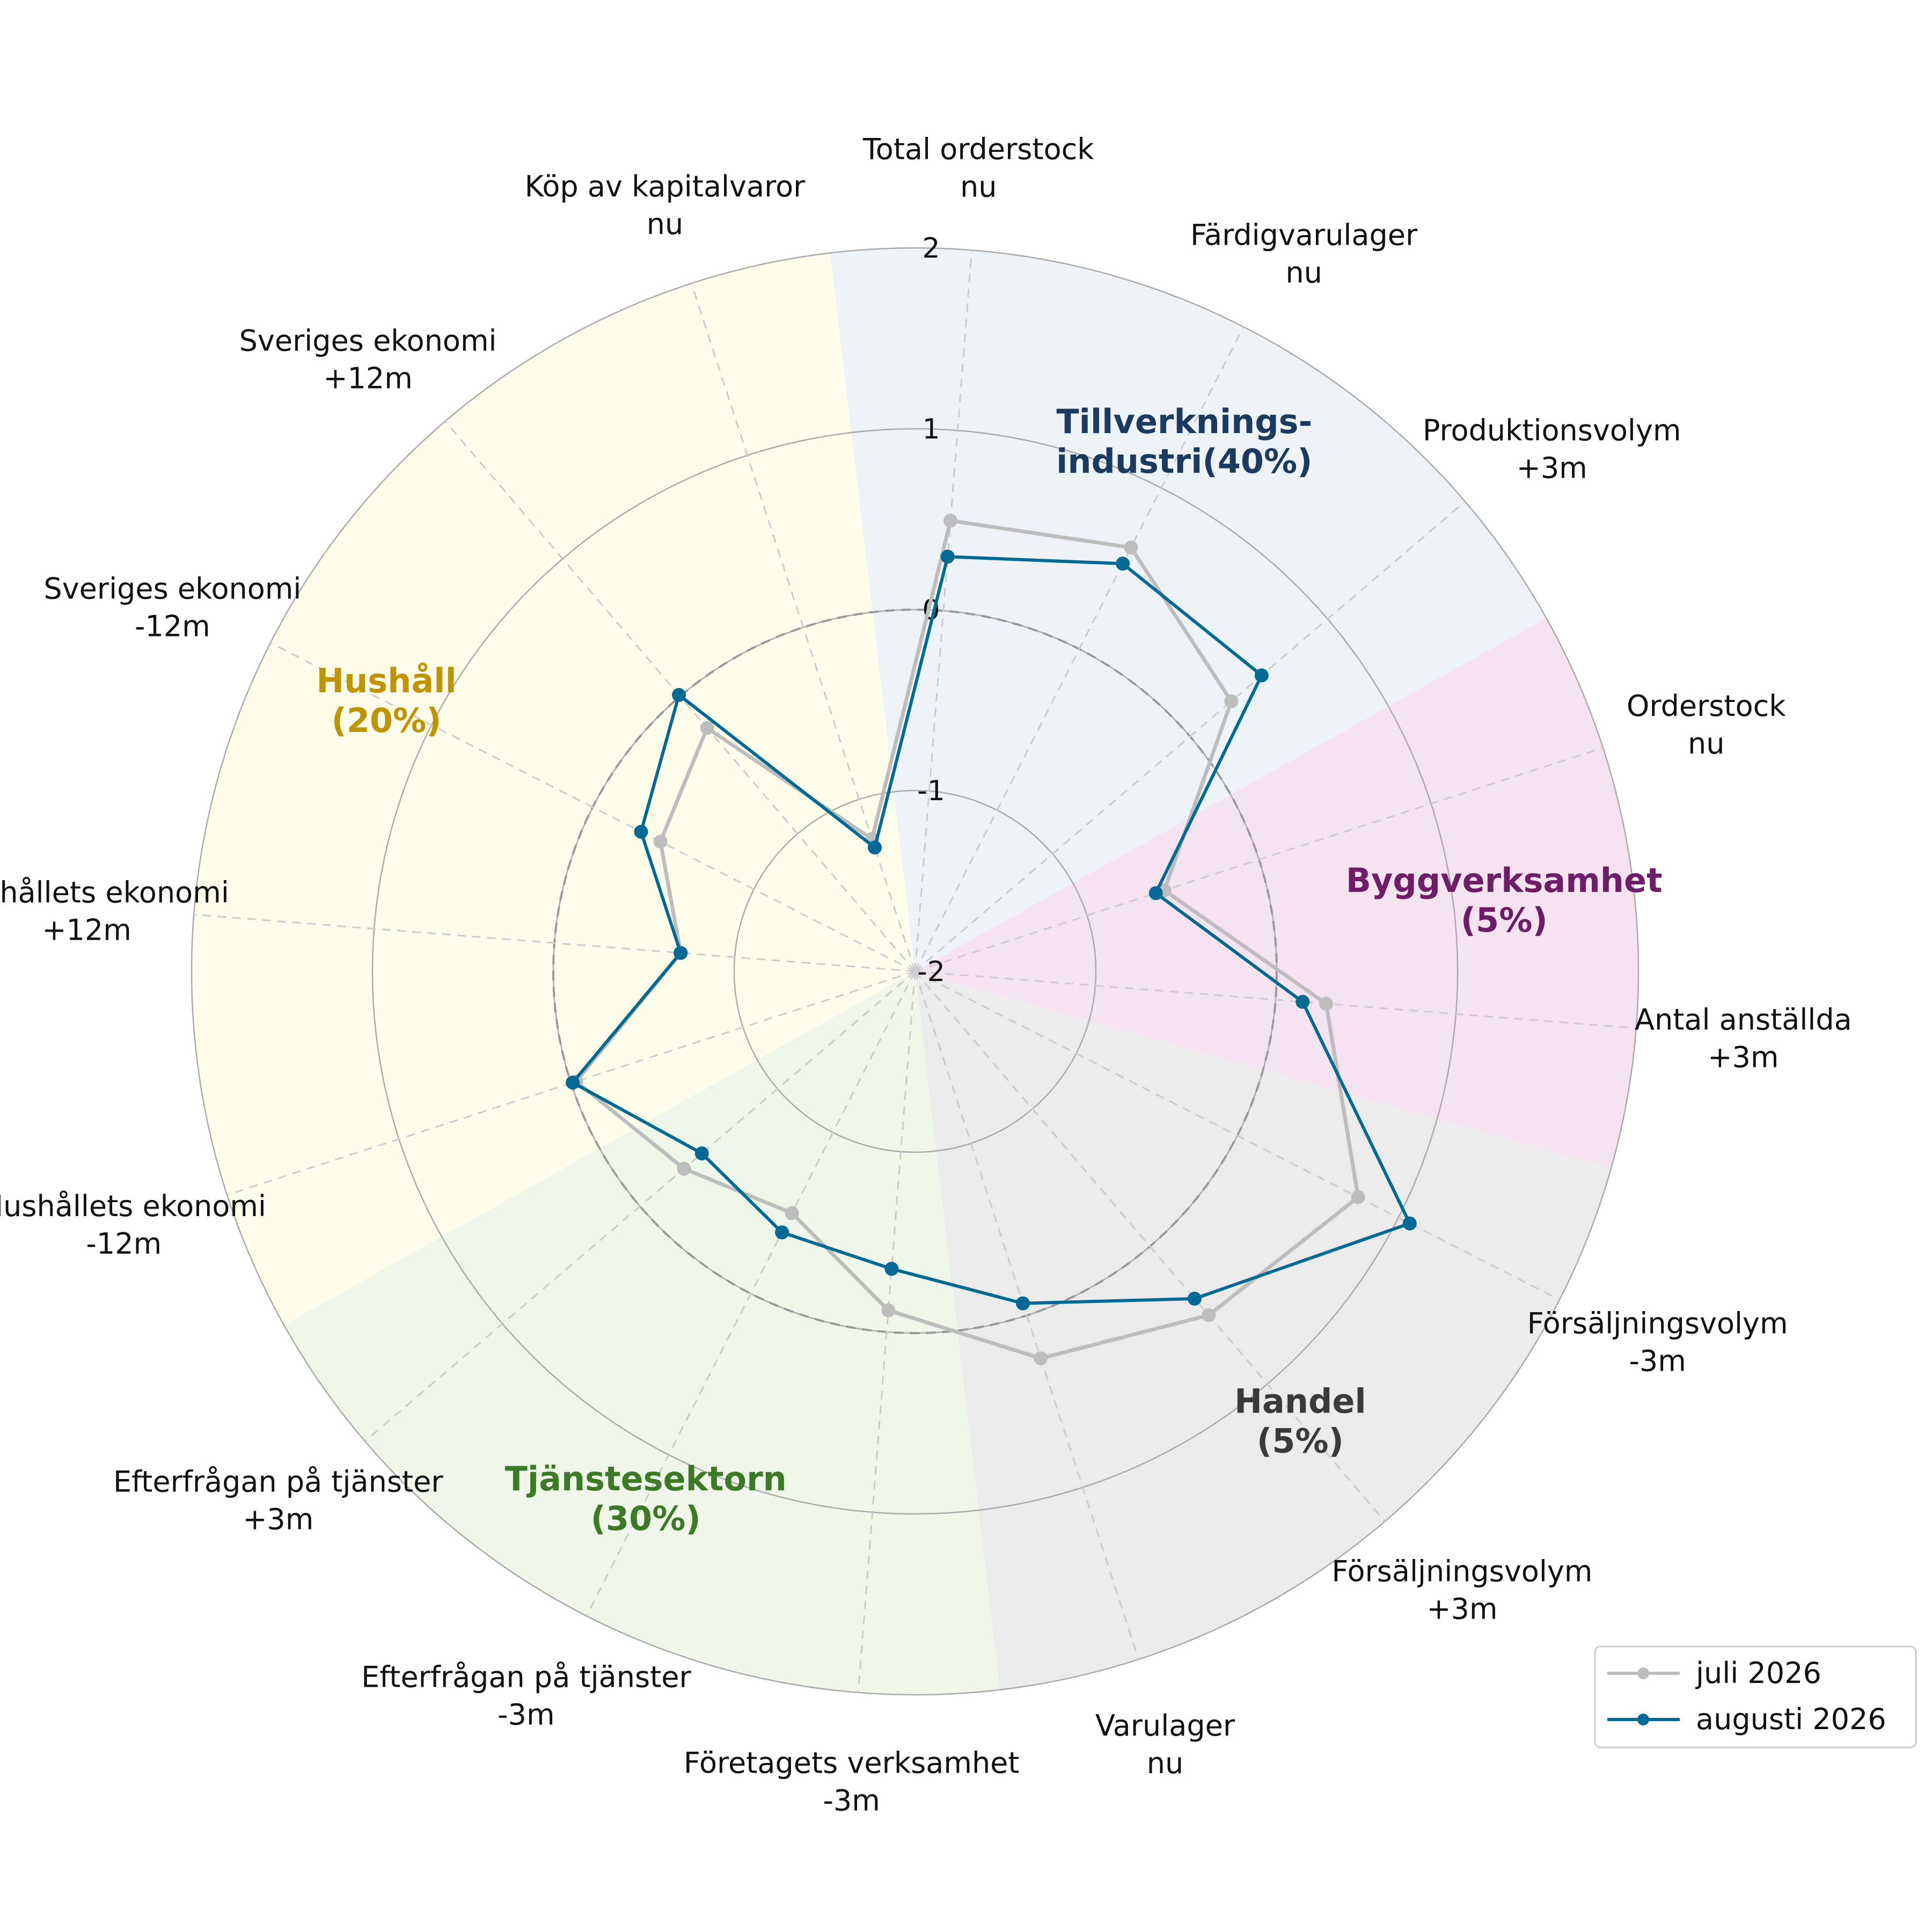  Describe the element at coordinates (1165, 1726) in the screenshot. I see `axis-label-7-line1: Varulager` at that location.